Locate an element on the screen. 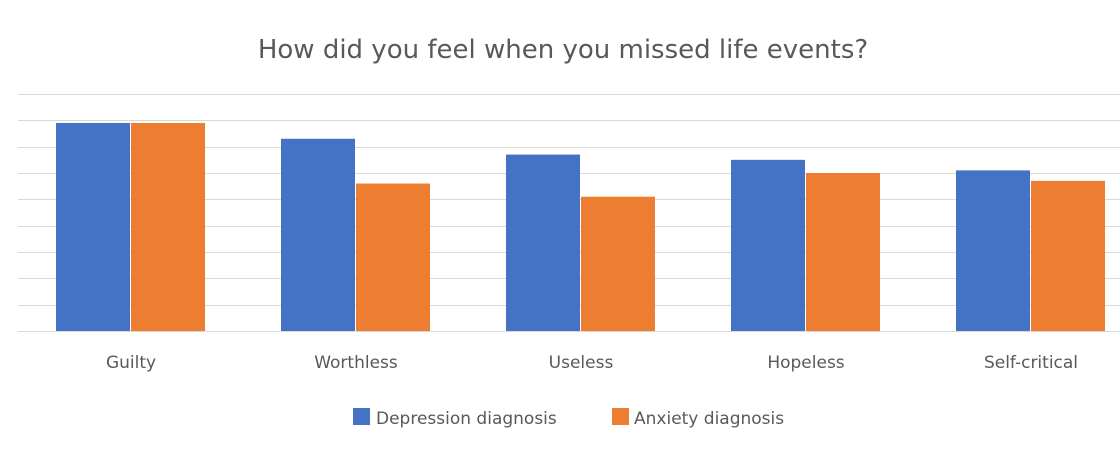 The height and width of the screenshot is (456, 1120). legend: Depression diagnosis Anxiety diagnosis is located at coordinates (568, 418).